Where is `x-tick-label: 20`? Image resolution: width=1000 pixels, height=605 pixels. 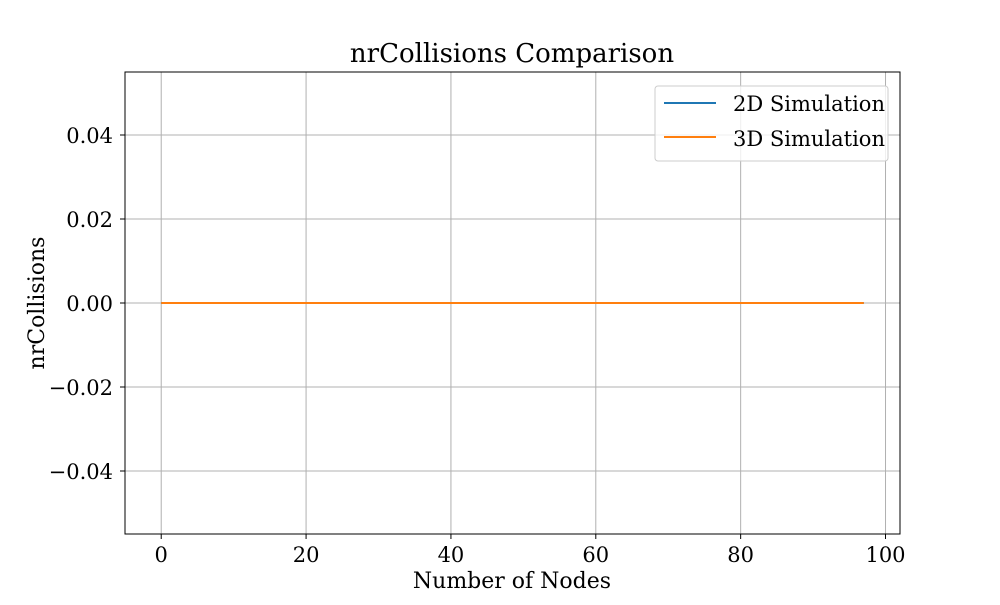 x-tick-label: 20 is located at coordinates (306, 555).